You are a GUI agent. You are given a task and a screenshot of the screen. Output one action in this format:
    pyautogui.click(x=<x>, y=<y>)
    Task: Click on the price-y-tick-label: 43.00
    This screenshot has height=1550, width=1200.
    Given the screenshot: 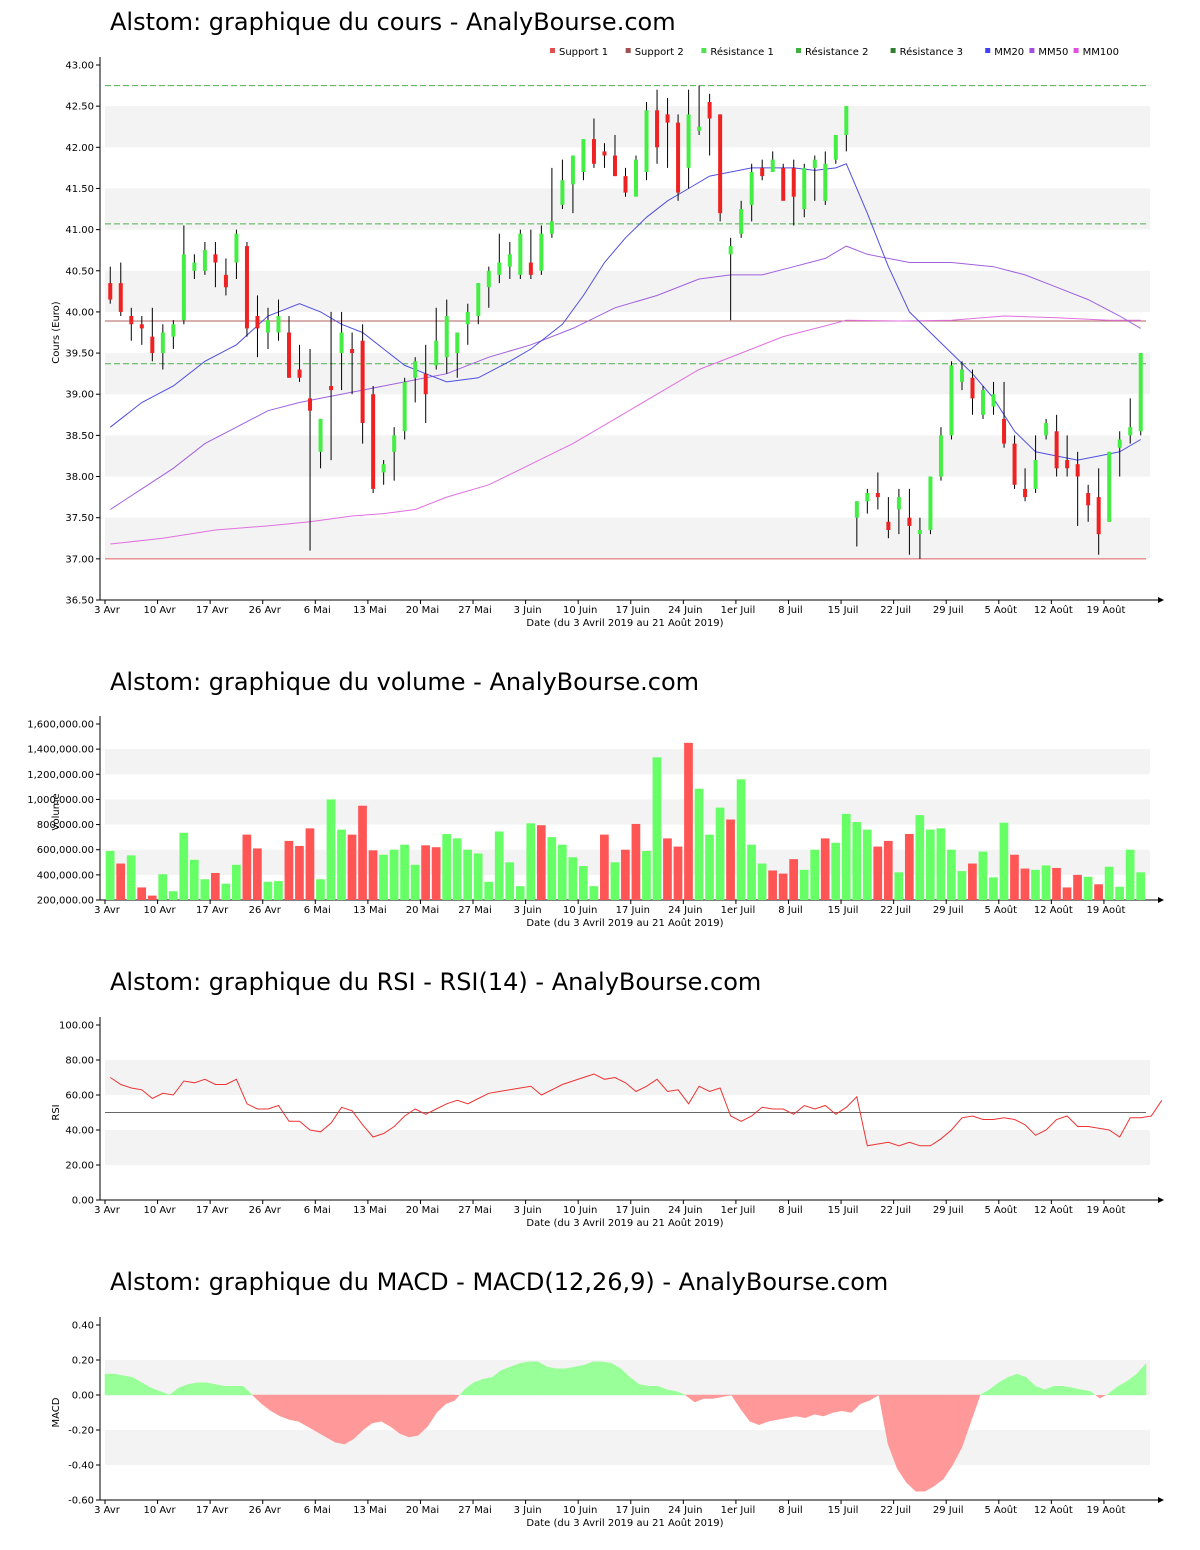 What is the action you would take?
    pyautogui.click(x=79, y=66)
    